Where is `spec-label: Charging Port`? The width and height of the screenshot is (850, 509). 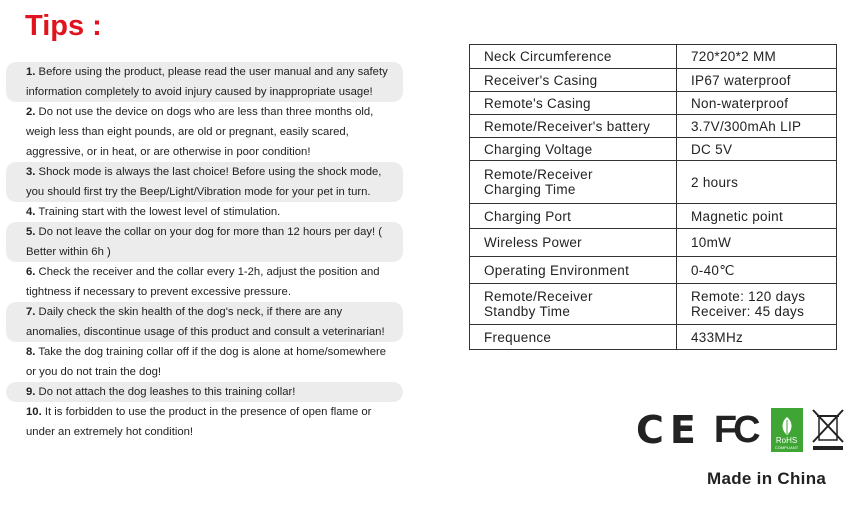
spec-label: Charging Port is located at coordinates (573, 216).